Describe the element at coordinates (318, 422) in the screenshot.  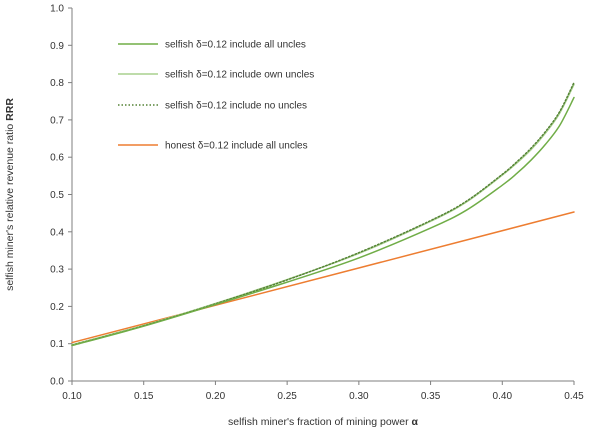
I see `x-axis-title-text: selfish miner's fraction of mining power` at that location.